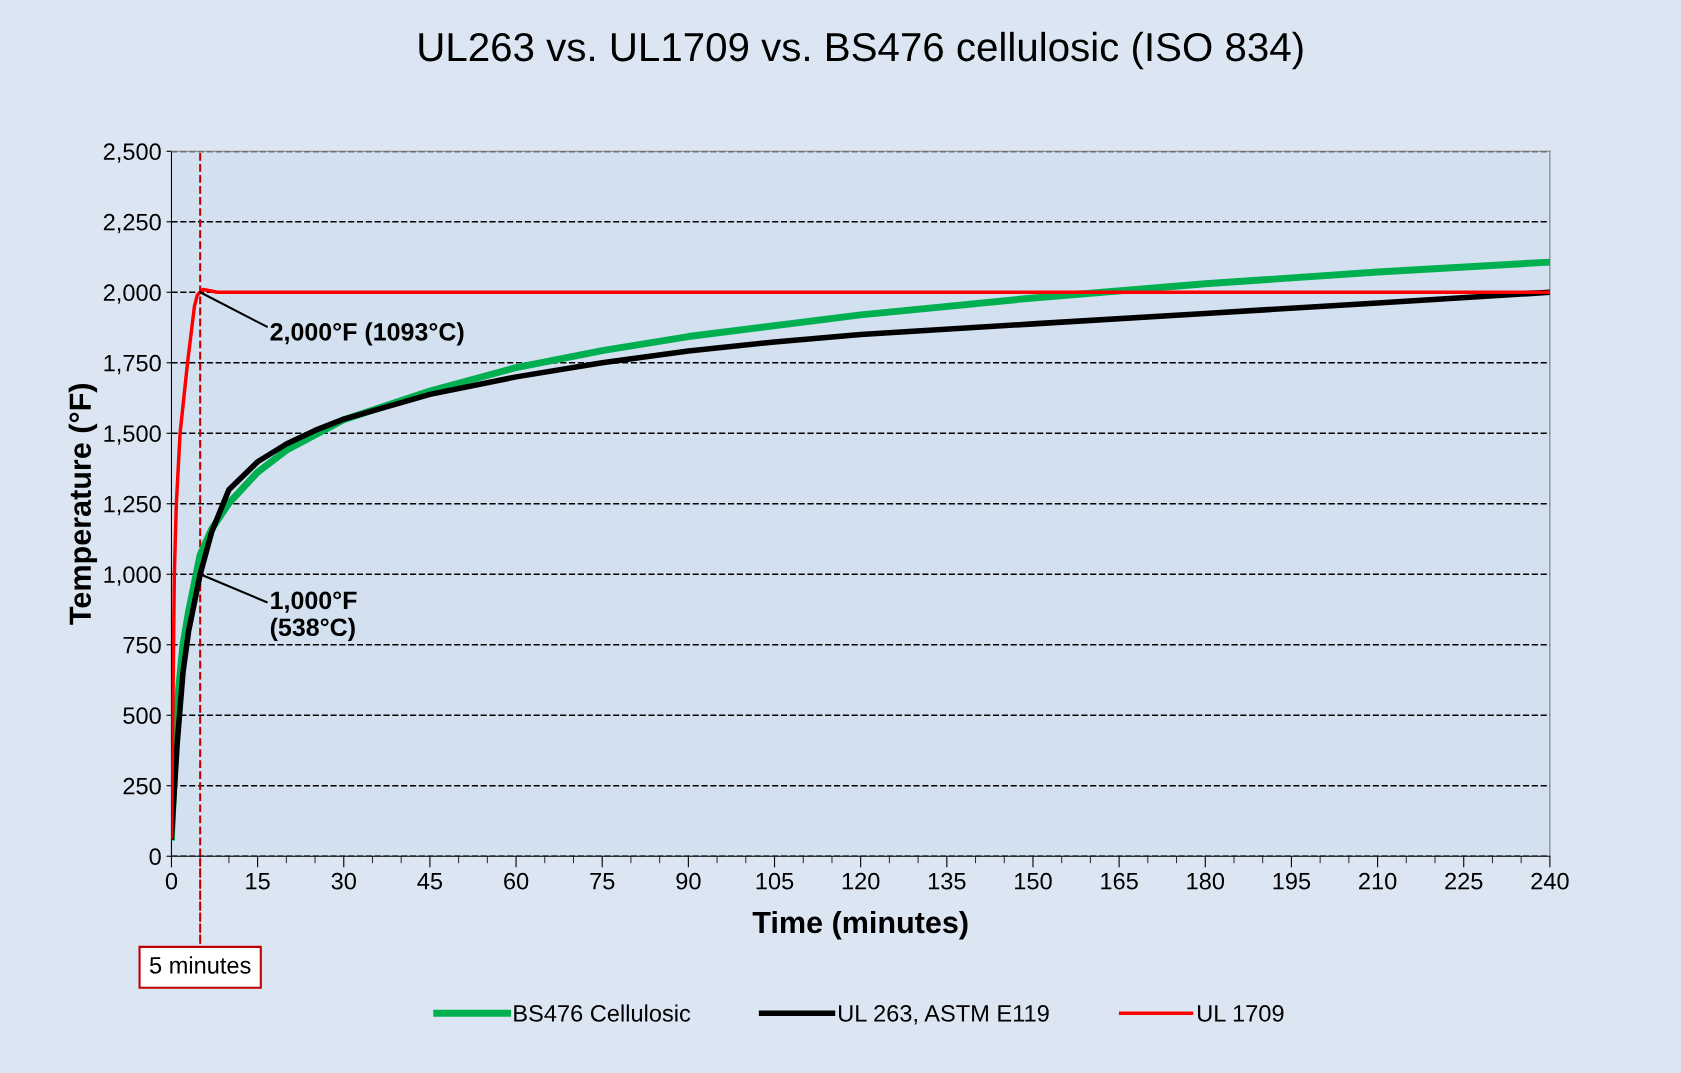  I want to click on x-axis-title: Time (minutes), so click(860, 925).